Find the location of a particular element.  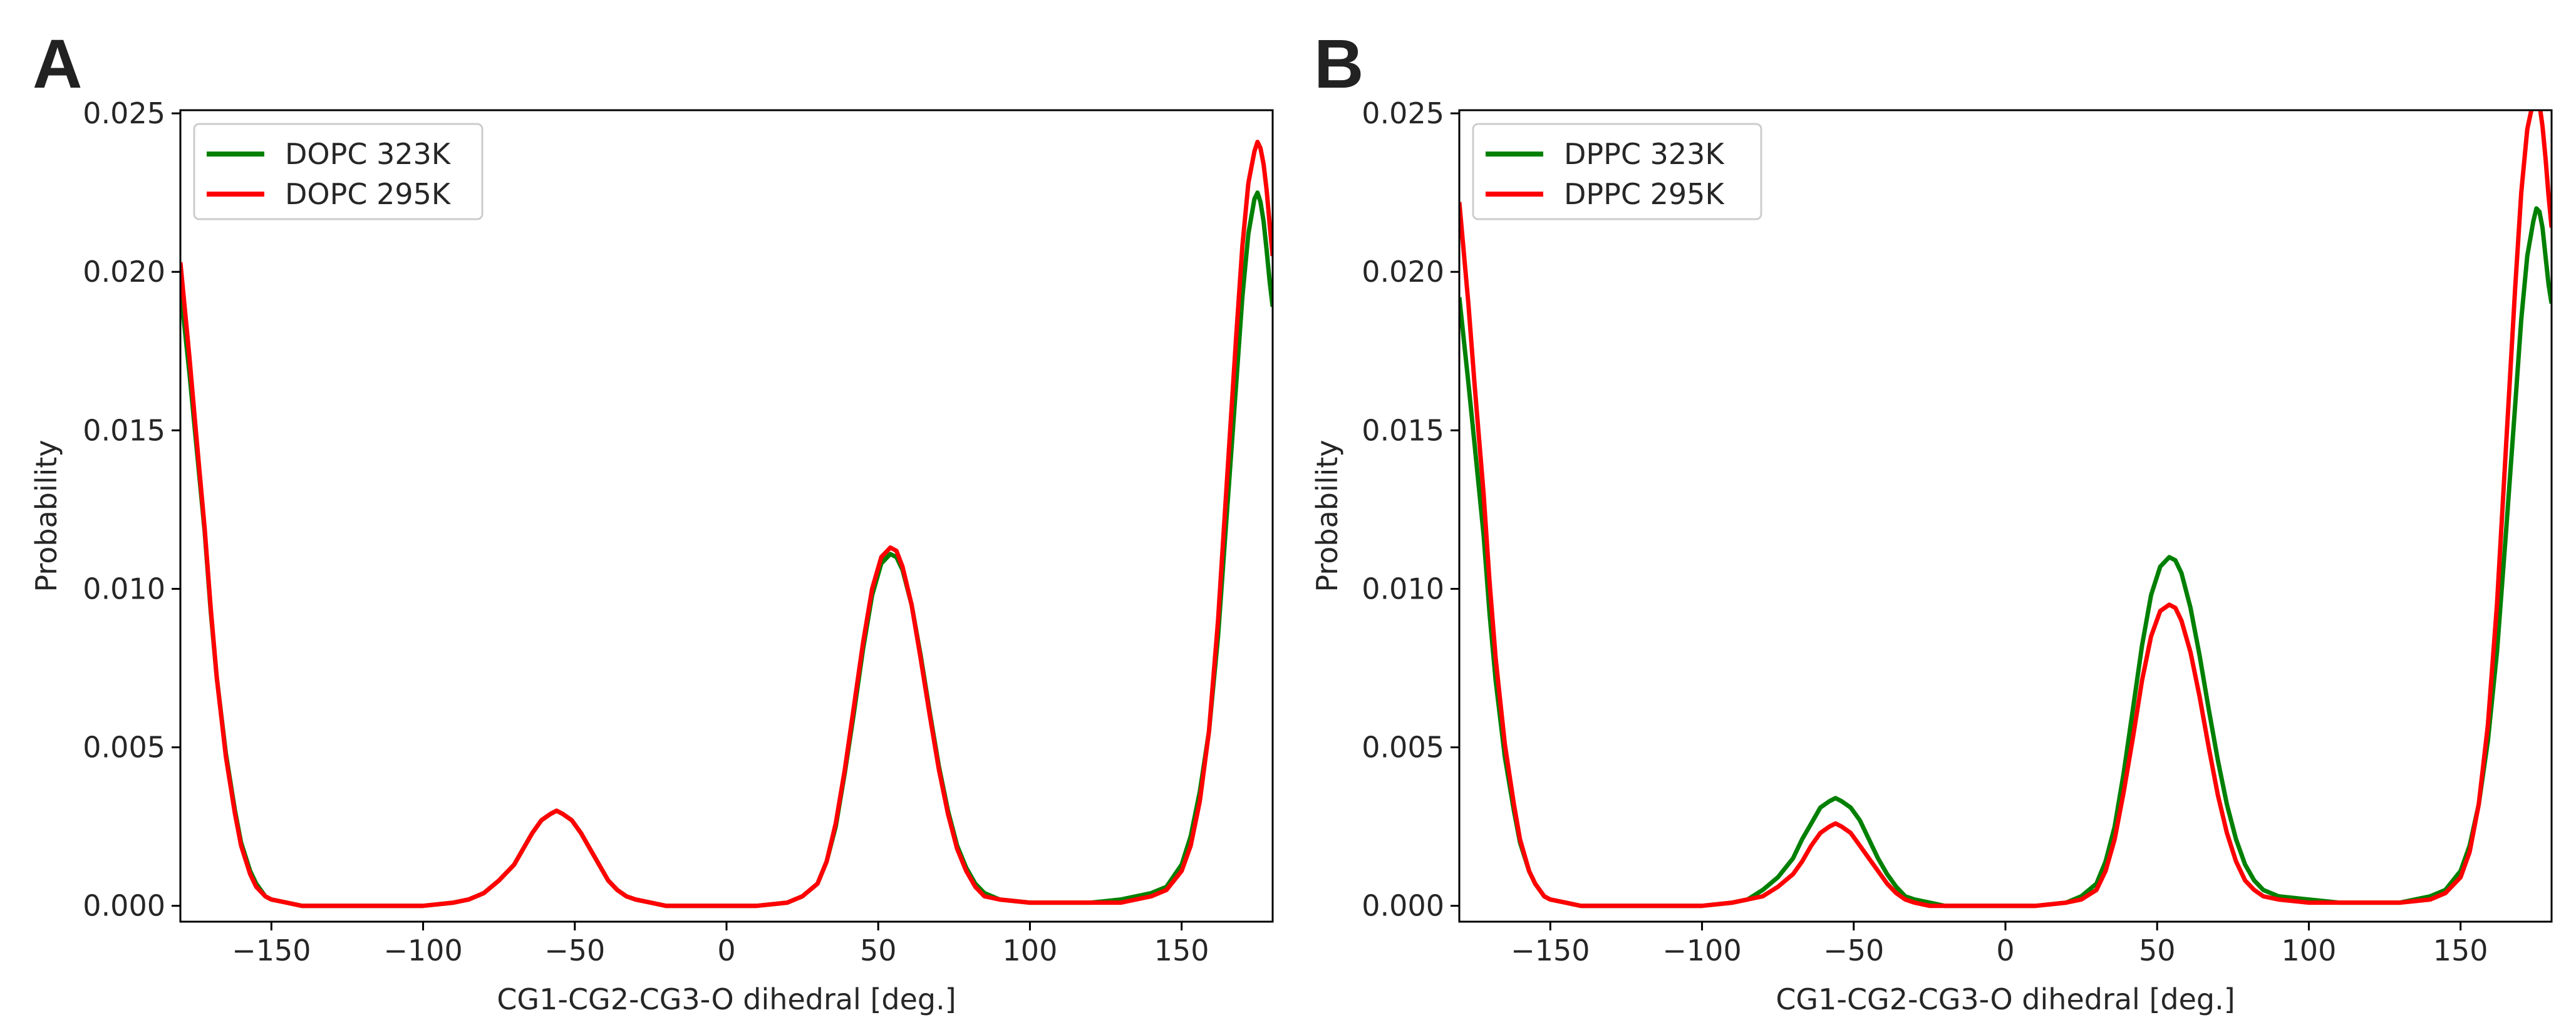

panel-a-x-tick-label: 150 is located at coordinates (1181, 950).